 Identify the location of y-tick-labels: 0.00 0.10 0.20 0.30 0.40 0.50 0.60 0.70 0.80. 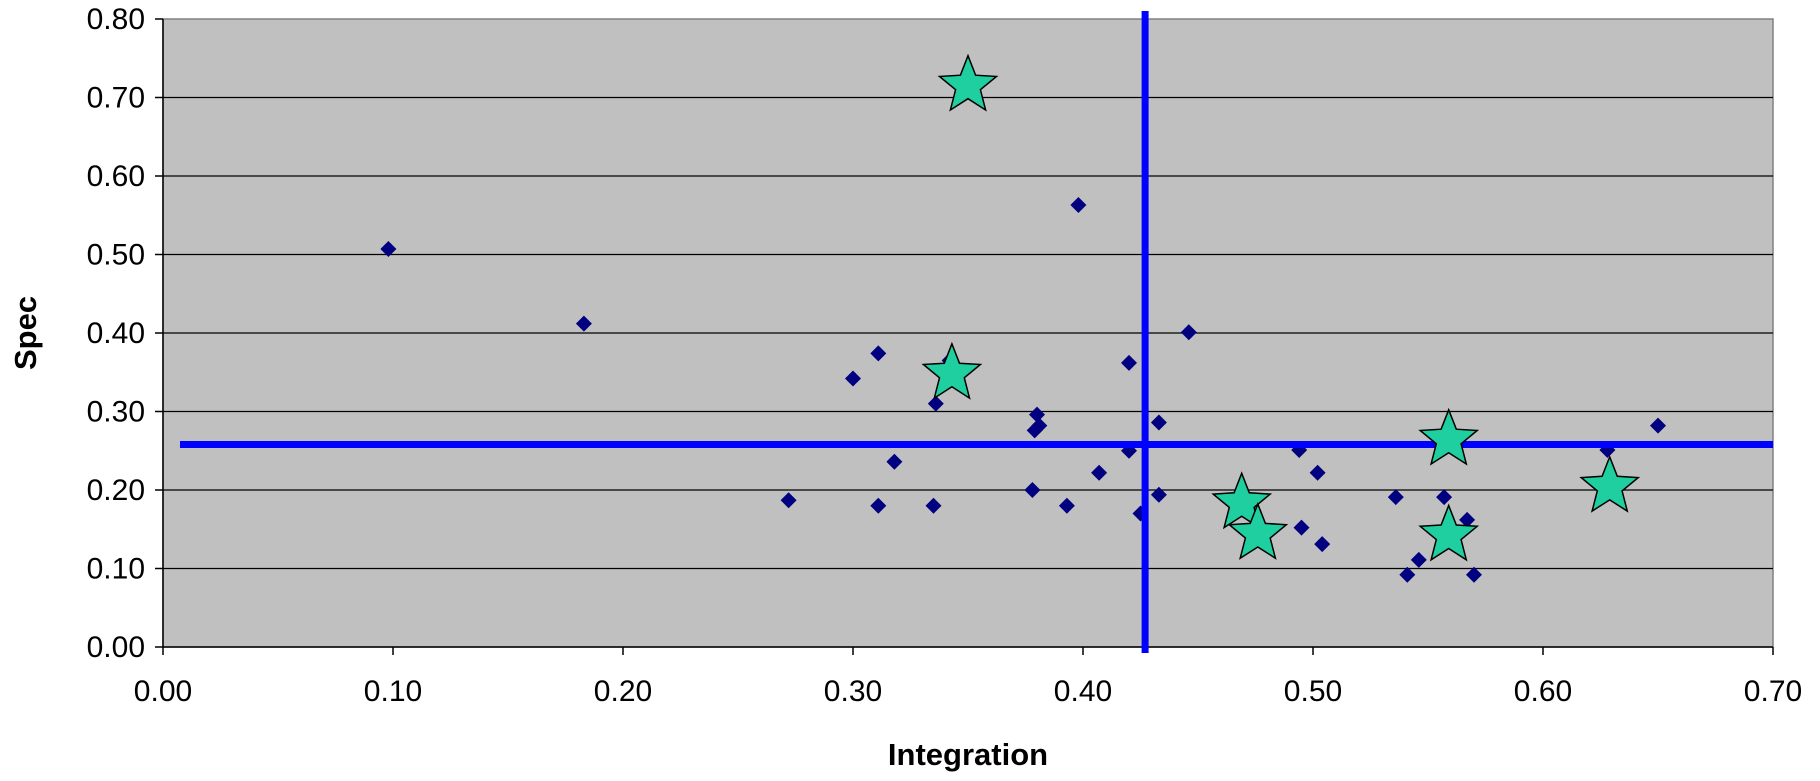
(116, 333).